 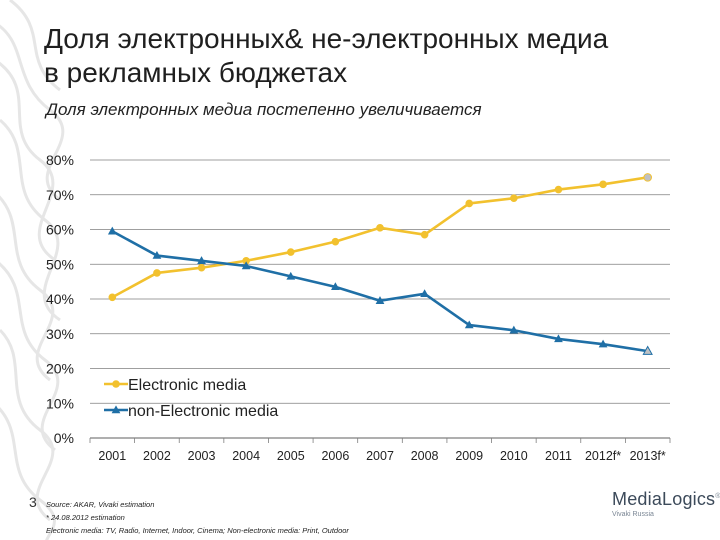 I want to click on y-tick-label: 80%, so click(x=60, y=160).